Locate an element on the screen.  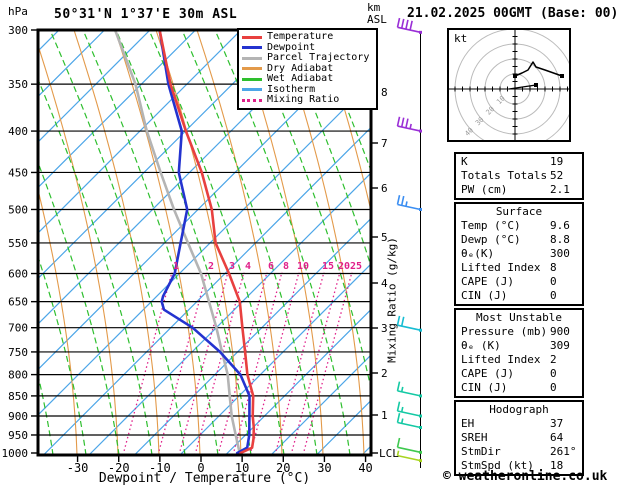
pressure-tick-label: 650 is located at coordinates (18, 302).